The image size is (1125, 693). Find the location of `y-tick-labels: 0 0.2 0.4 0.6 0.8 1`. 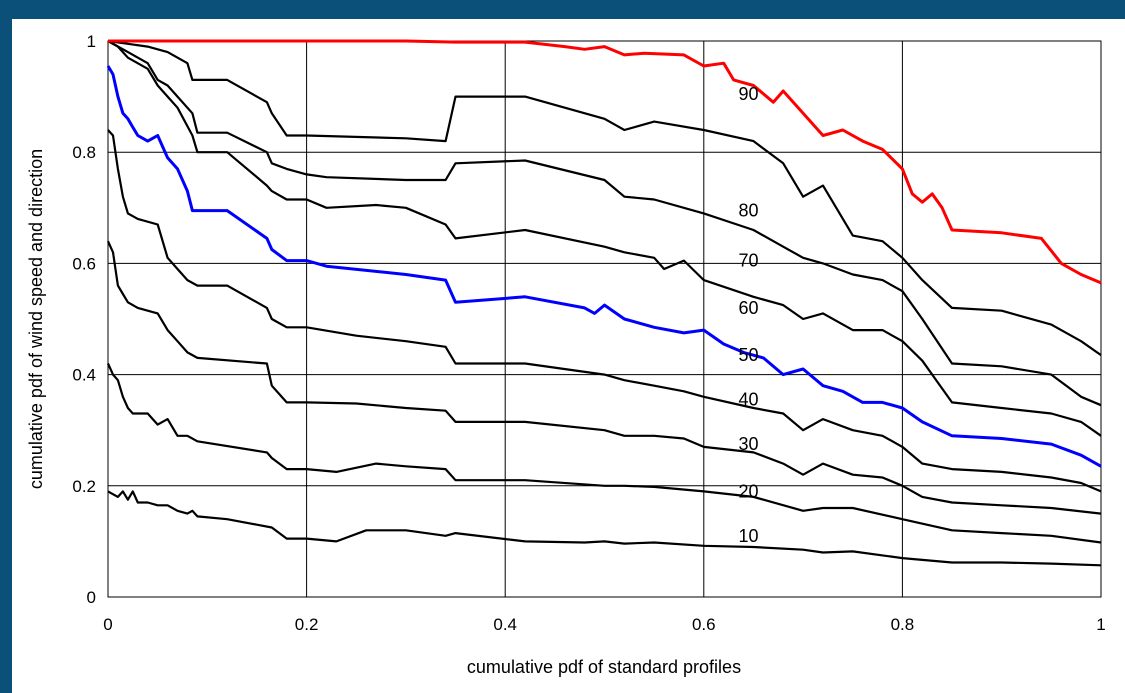

y-tick-labels: 0 0.2 0.4 0.6 0.8 1 is located at coordinates (84, 319).